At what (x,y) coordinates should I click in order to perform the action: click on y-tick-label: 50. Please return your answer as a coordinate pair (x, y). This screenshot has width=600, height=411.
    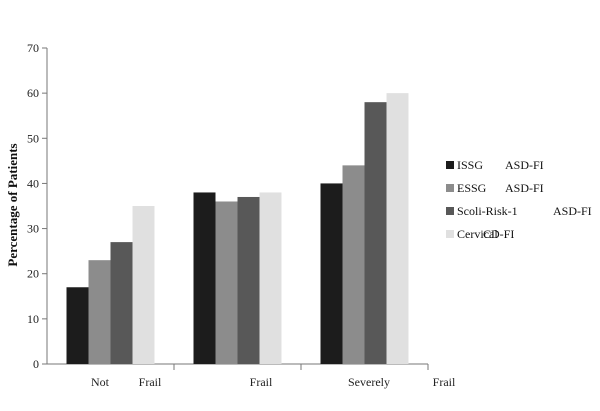
    Looking at the image, I should click on (33, 138).